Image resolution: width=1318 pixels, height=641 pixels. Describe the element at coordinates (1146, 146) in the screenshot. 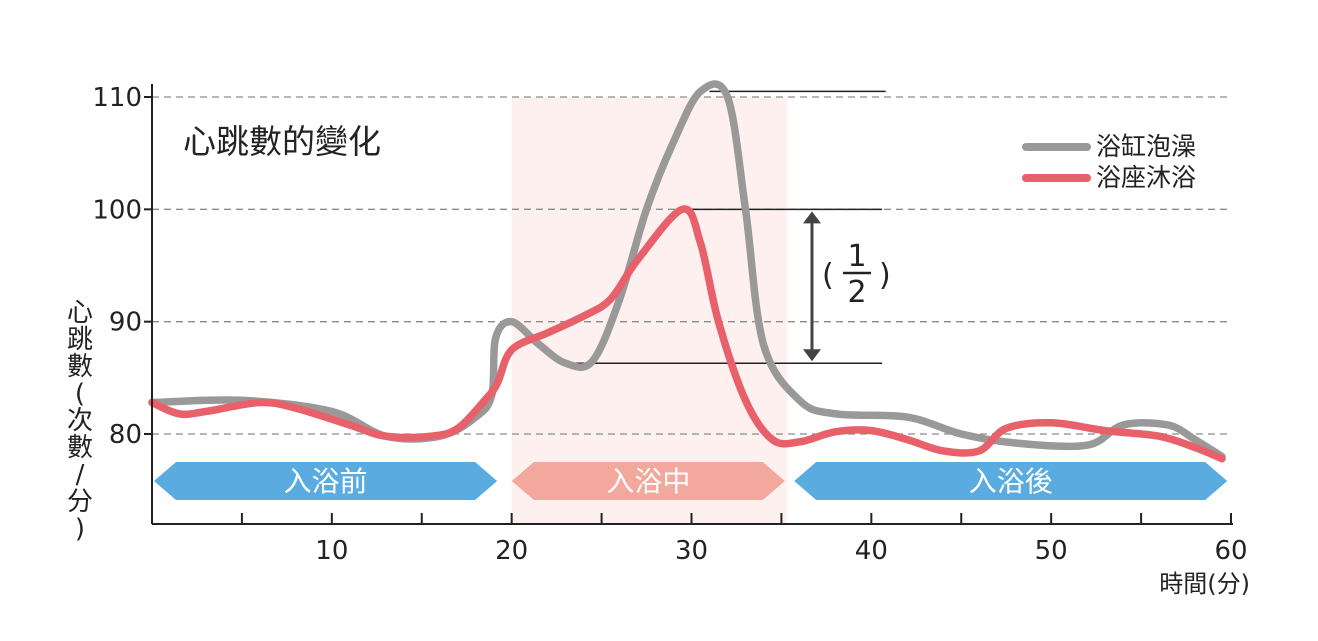

I see `legend-label-bath: 浴缸泡澡` at that location.